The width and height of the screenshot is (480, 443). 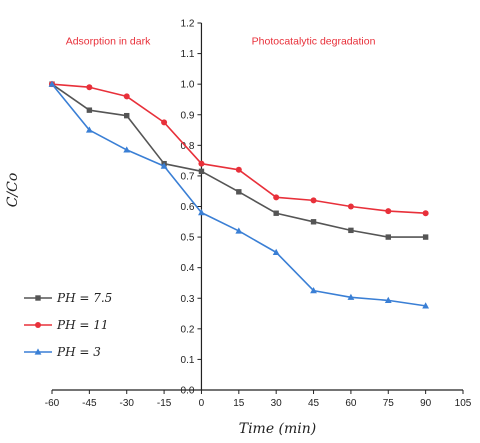 I want to click on legend: PH = 7.5 PH = 11 PH = 3, so click(x=68, y=325).